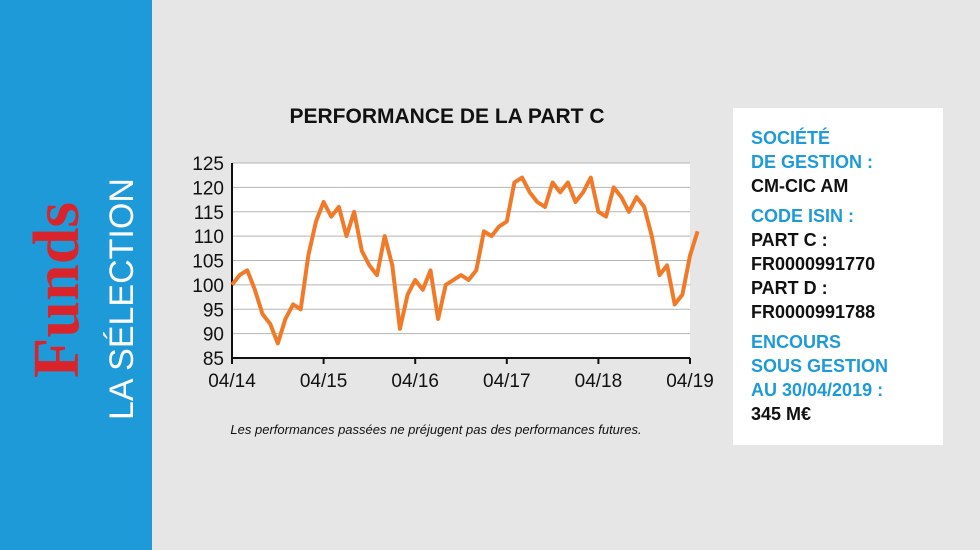 The width and height of the screenshot is (980, 550). I want to click on chart-title: PERFORMANCE DE LA PART C, so click(447, 116).